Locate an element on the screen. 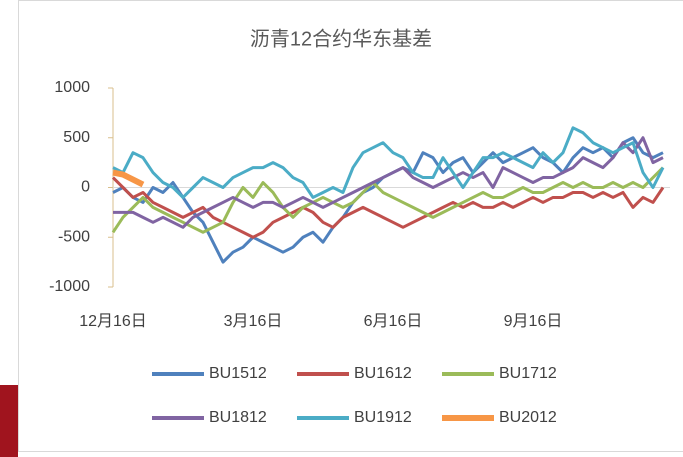  y-tick-label: 0 is located at coordinates (85, 187).